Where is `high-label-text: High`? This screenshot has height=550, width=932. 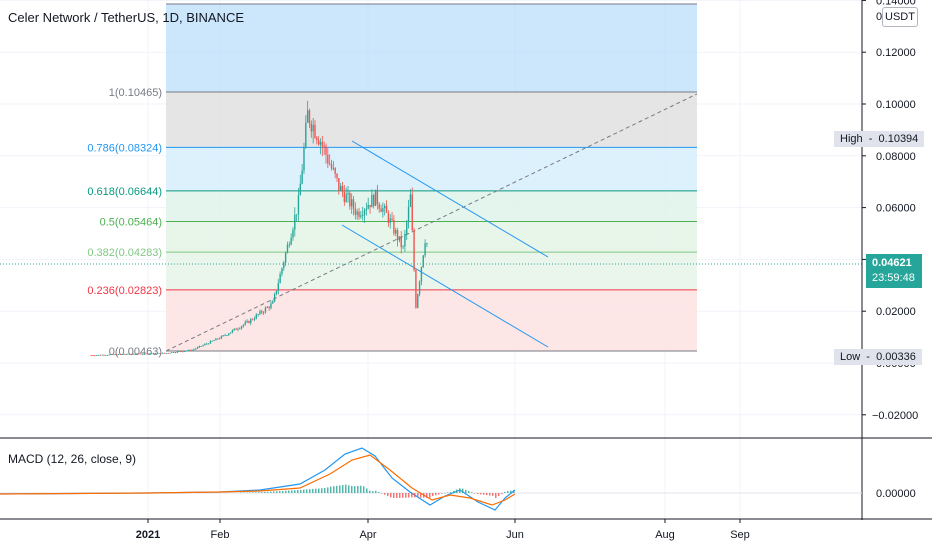 high-label-text: High is located at coordinates (851, 139).